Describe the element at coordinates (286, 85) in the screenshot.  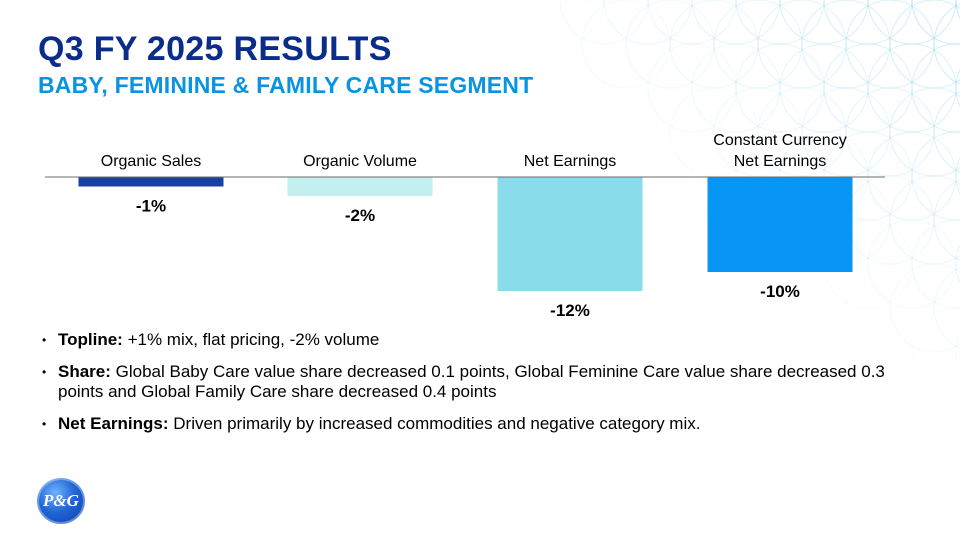
I see `page-subtitle: BABY, FEMININE & FAMILY CARE SEGMENT` at that location.